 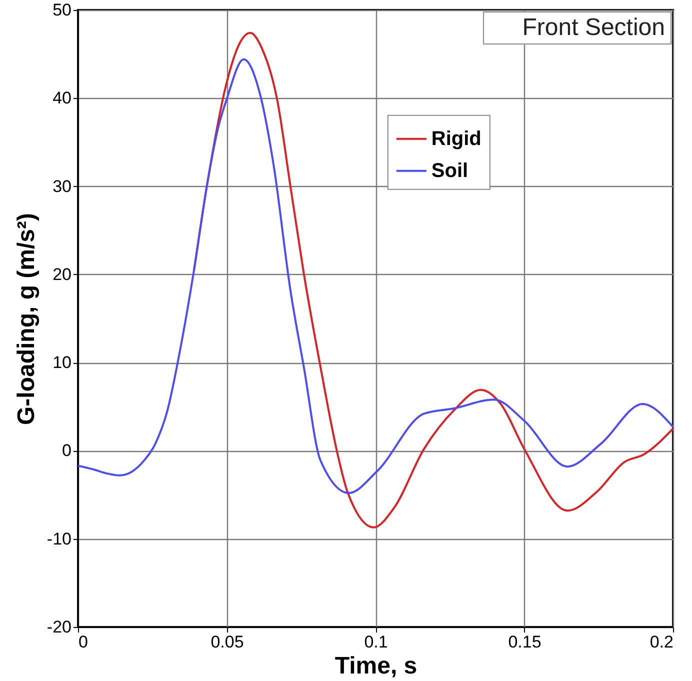 I want to click on y-tick-label: 20, so click(x=62, y=274).